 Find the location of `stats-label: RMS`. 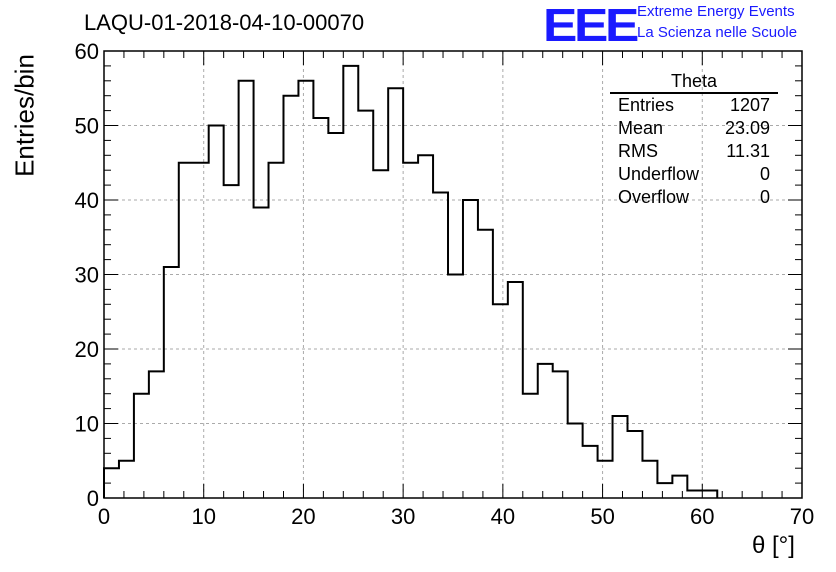

stats-label: RMS is located at coordinates (638, 151).